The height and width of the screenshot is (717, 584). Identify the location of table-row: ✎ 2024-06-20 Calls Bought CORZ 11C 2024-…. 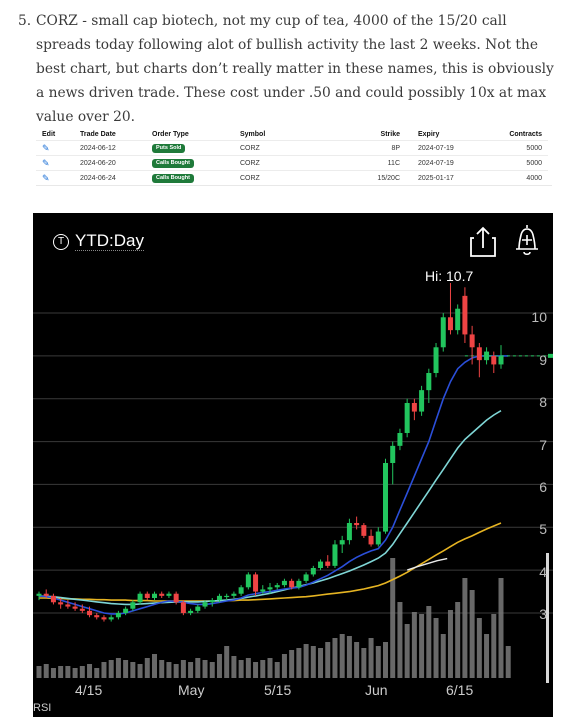
(292, 163).